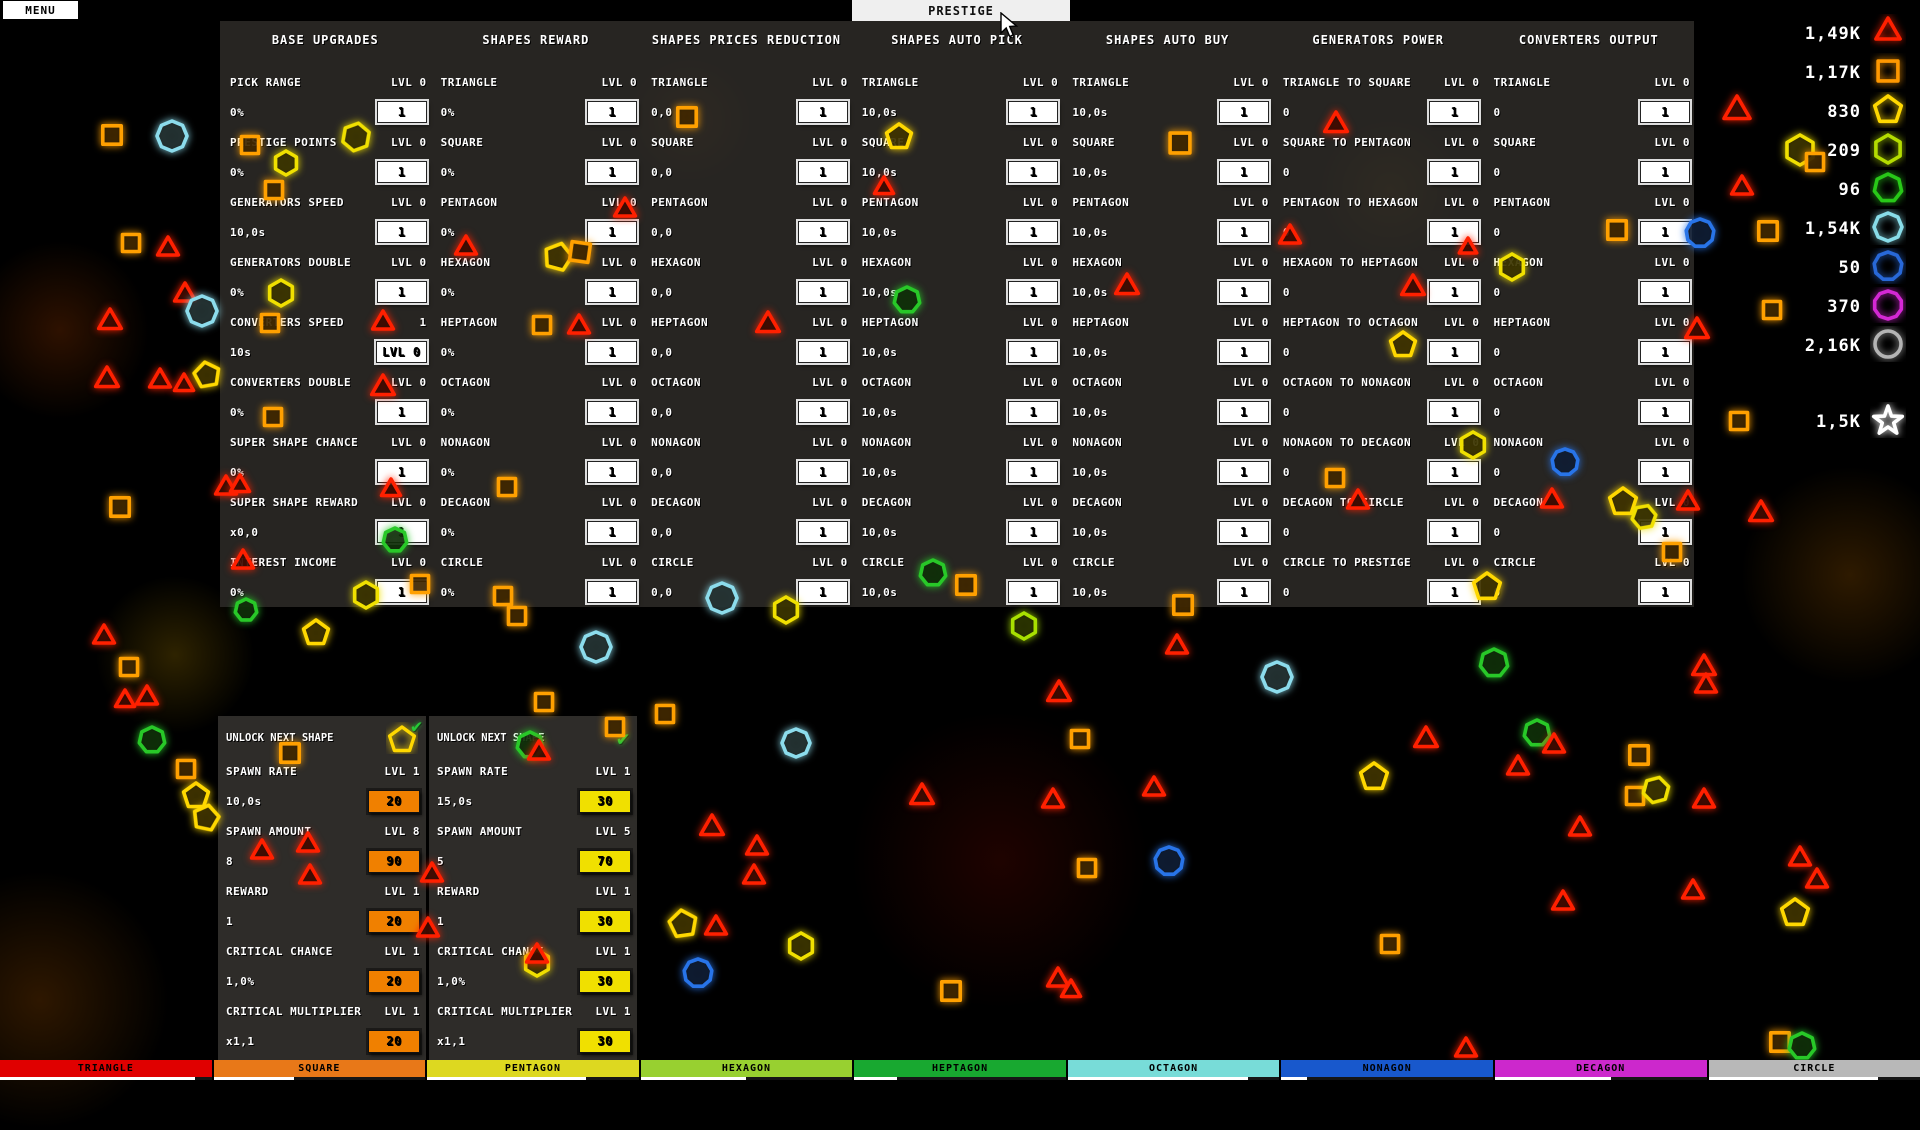  I want to click on tab-hexagon: HEXAGON, so click(747, 1070).